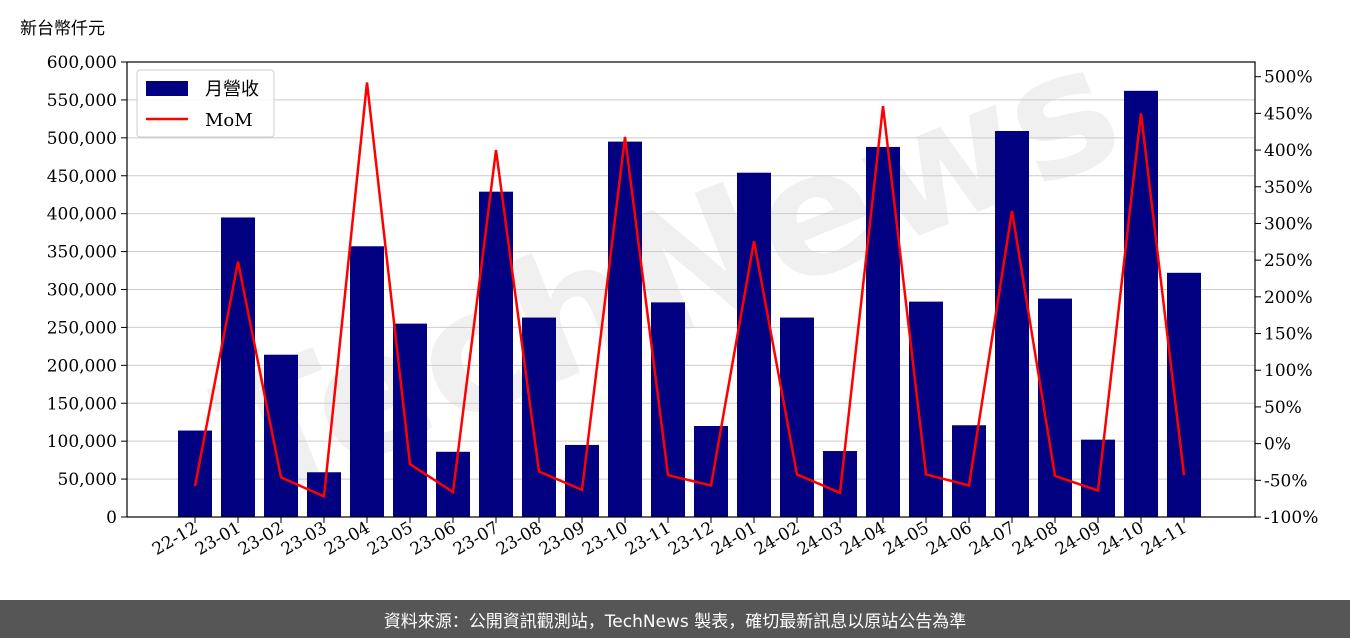  What do you see at coordinates (1286, 481) in the screenshot?
I see `y-right-tick-label: -50%` at bounding box center [1286, 481].